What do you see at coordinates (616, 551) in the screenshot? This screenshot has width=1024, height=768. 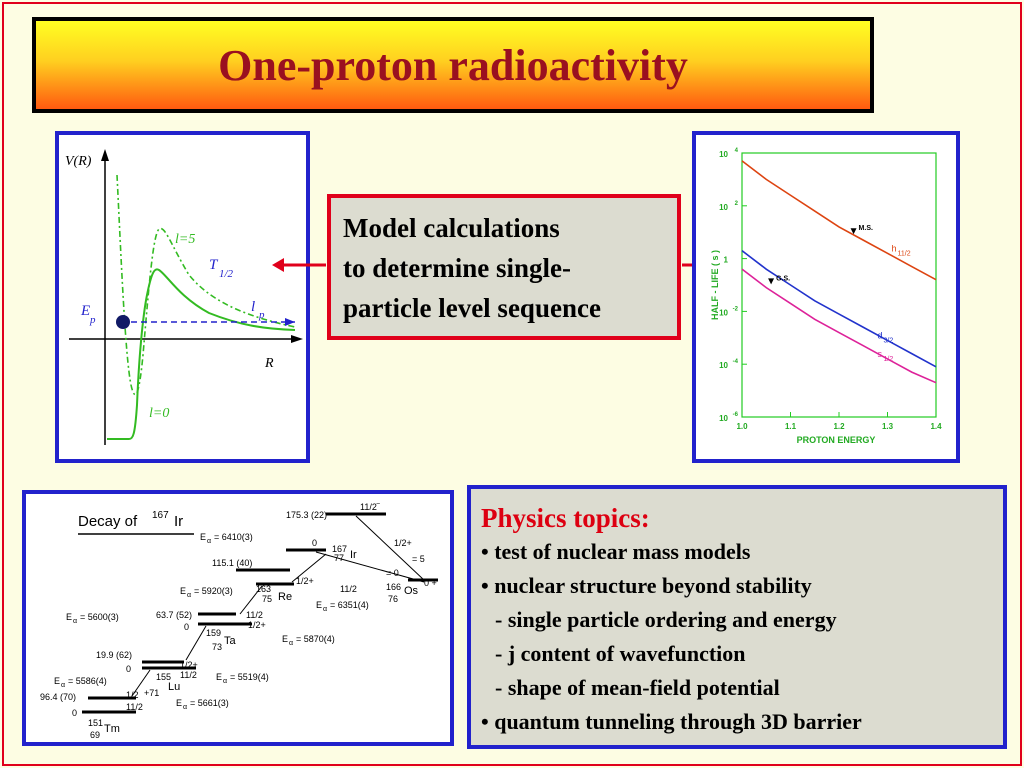 I see `topic-item: • test of nuclear mass models` at bounding box center [616, 551].